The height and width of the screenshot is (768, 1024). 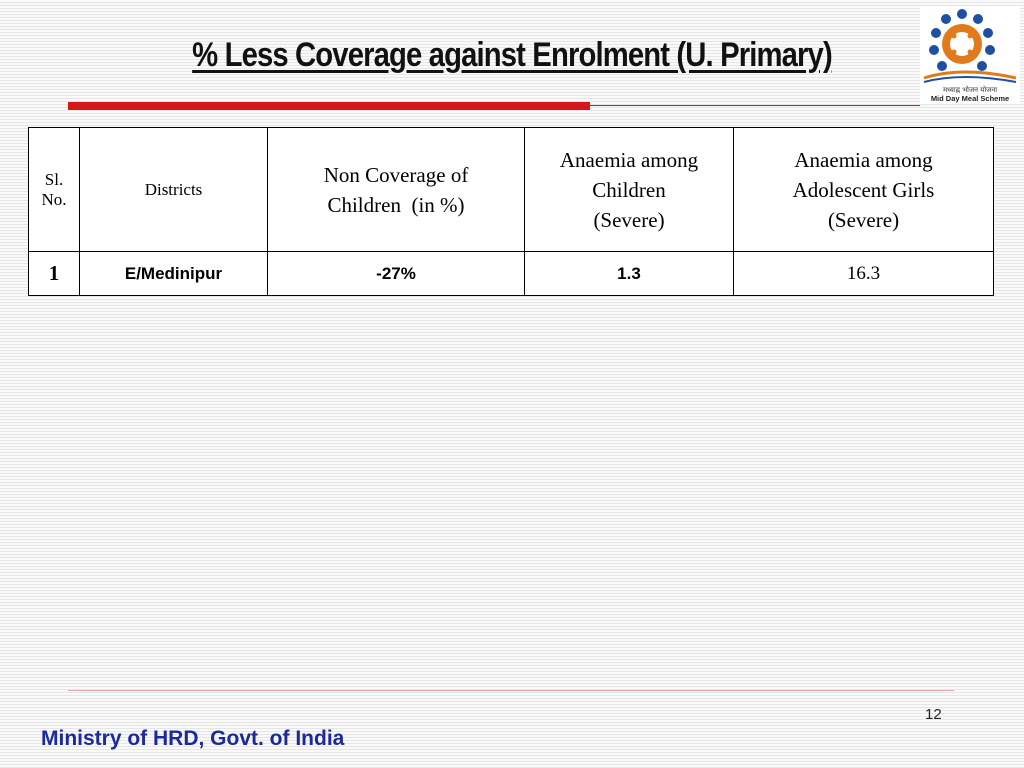 I want to click on header-non-coverage-line1: Non Coverage of, so click(x=396, y=174).